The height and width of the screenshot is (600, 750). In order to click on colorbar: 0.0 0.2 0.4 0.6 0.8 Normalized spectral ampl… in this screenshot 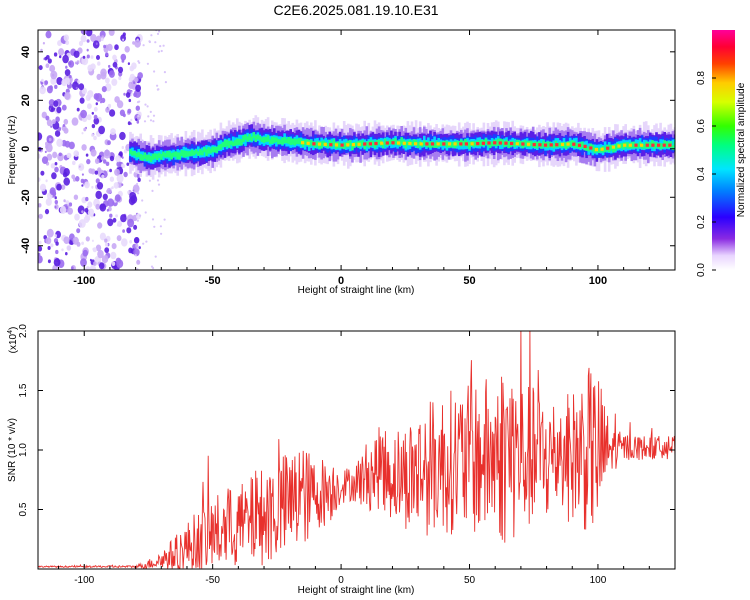, I will do `click(721, 153)`.